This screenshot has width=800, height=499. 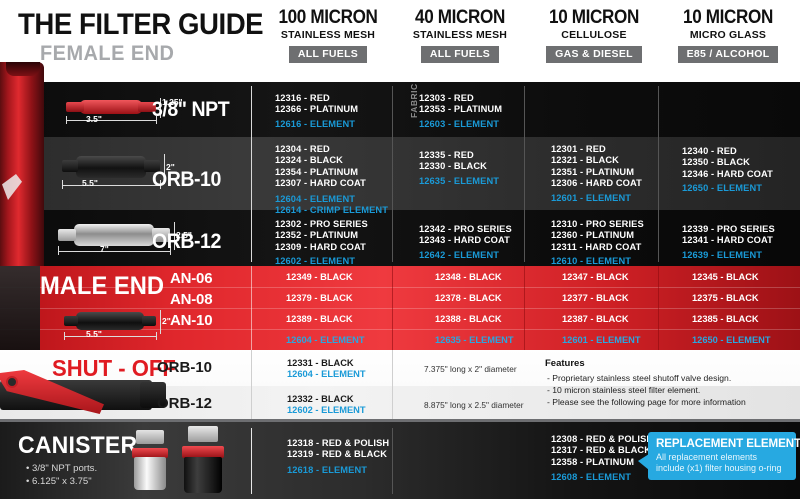 What do you see at coordinates (414, 100) in the screenshot?
I see `fabric-tag: FABRIC` at bounding box center [414, 100].